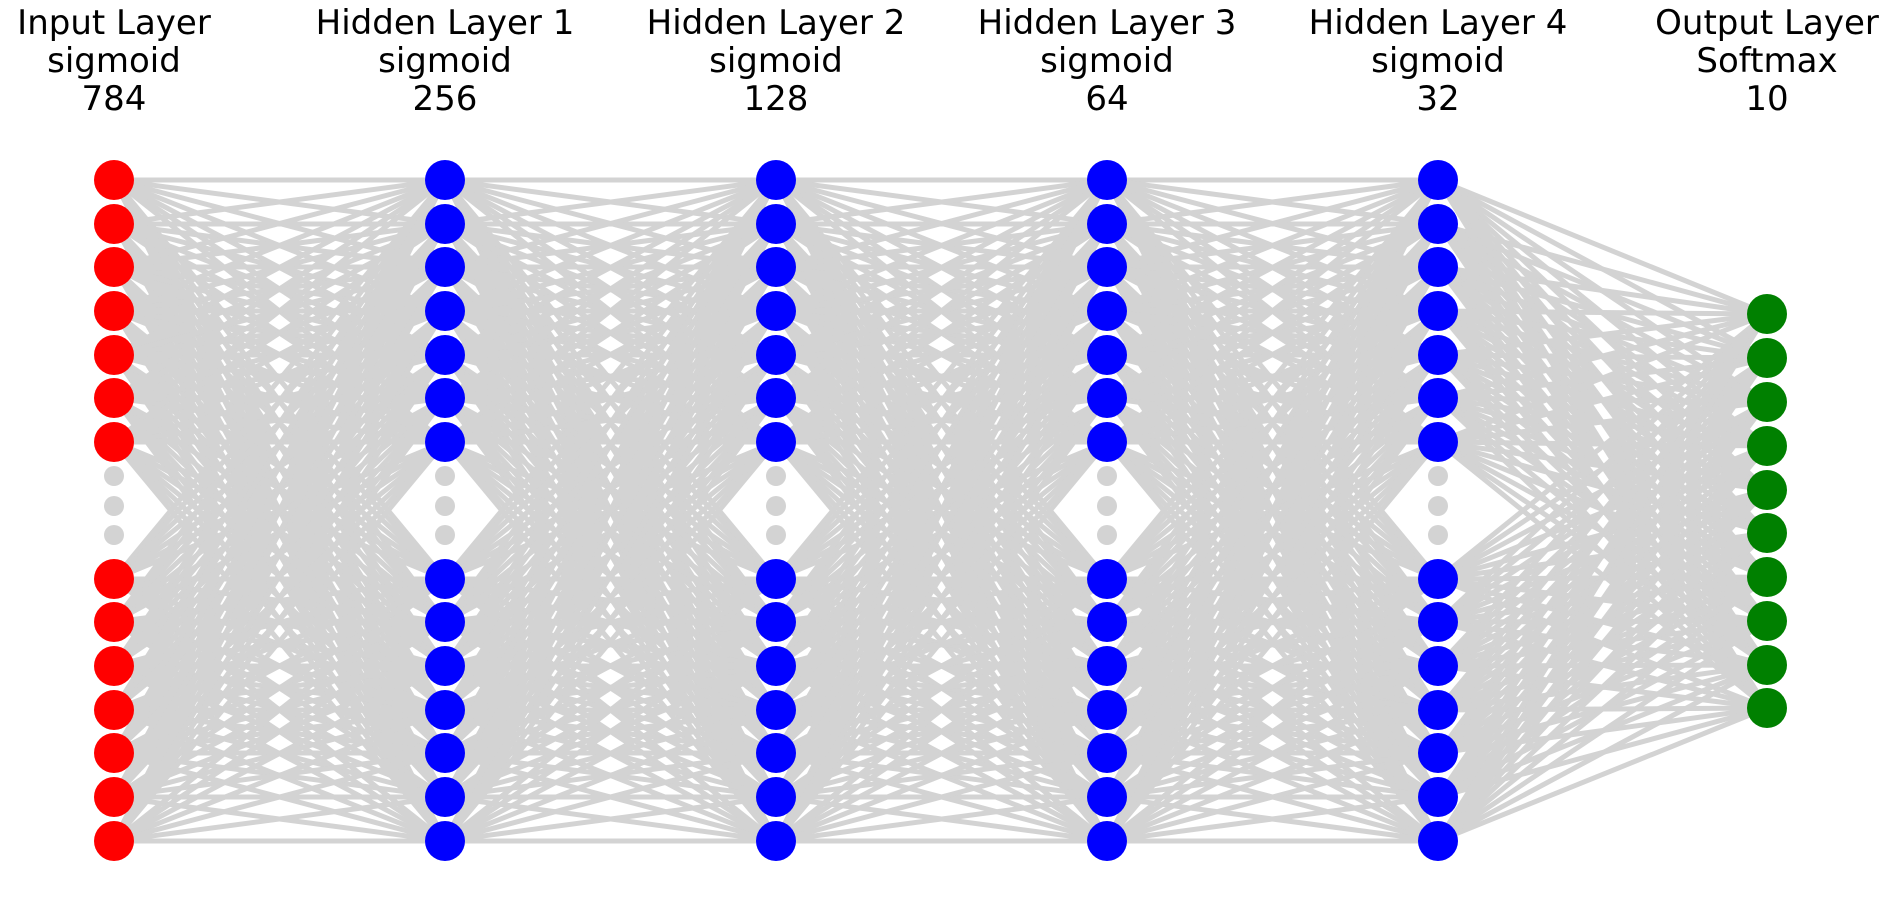 This screenshot has height=906, width=1886. What do you see at coordinates (1107, 61) in the screenshot?
I see `layer-header-hidden-3: Hidden Layer 3 sigmoid 64` at bounding box center [1107, 61].